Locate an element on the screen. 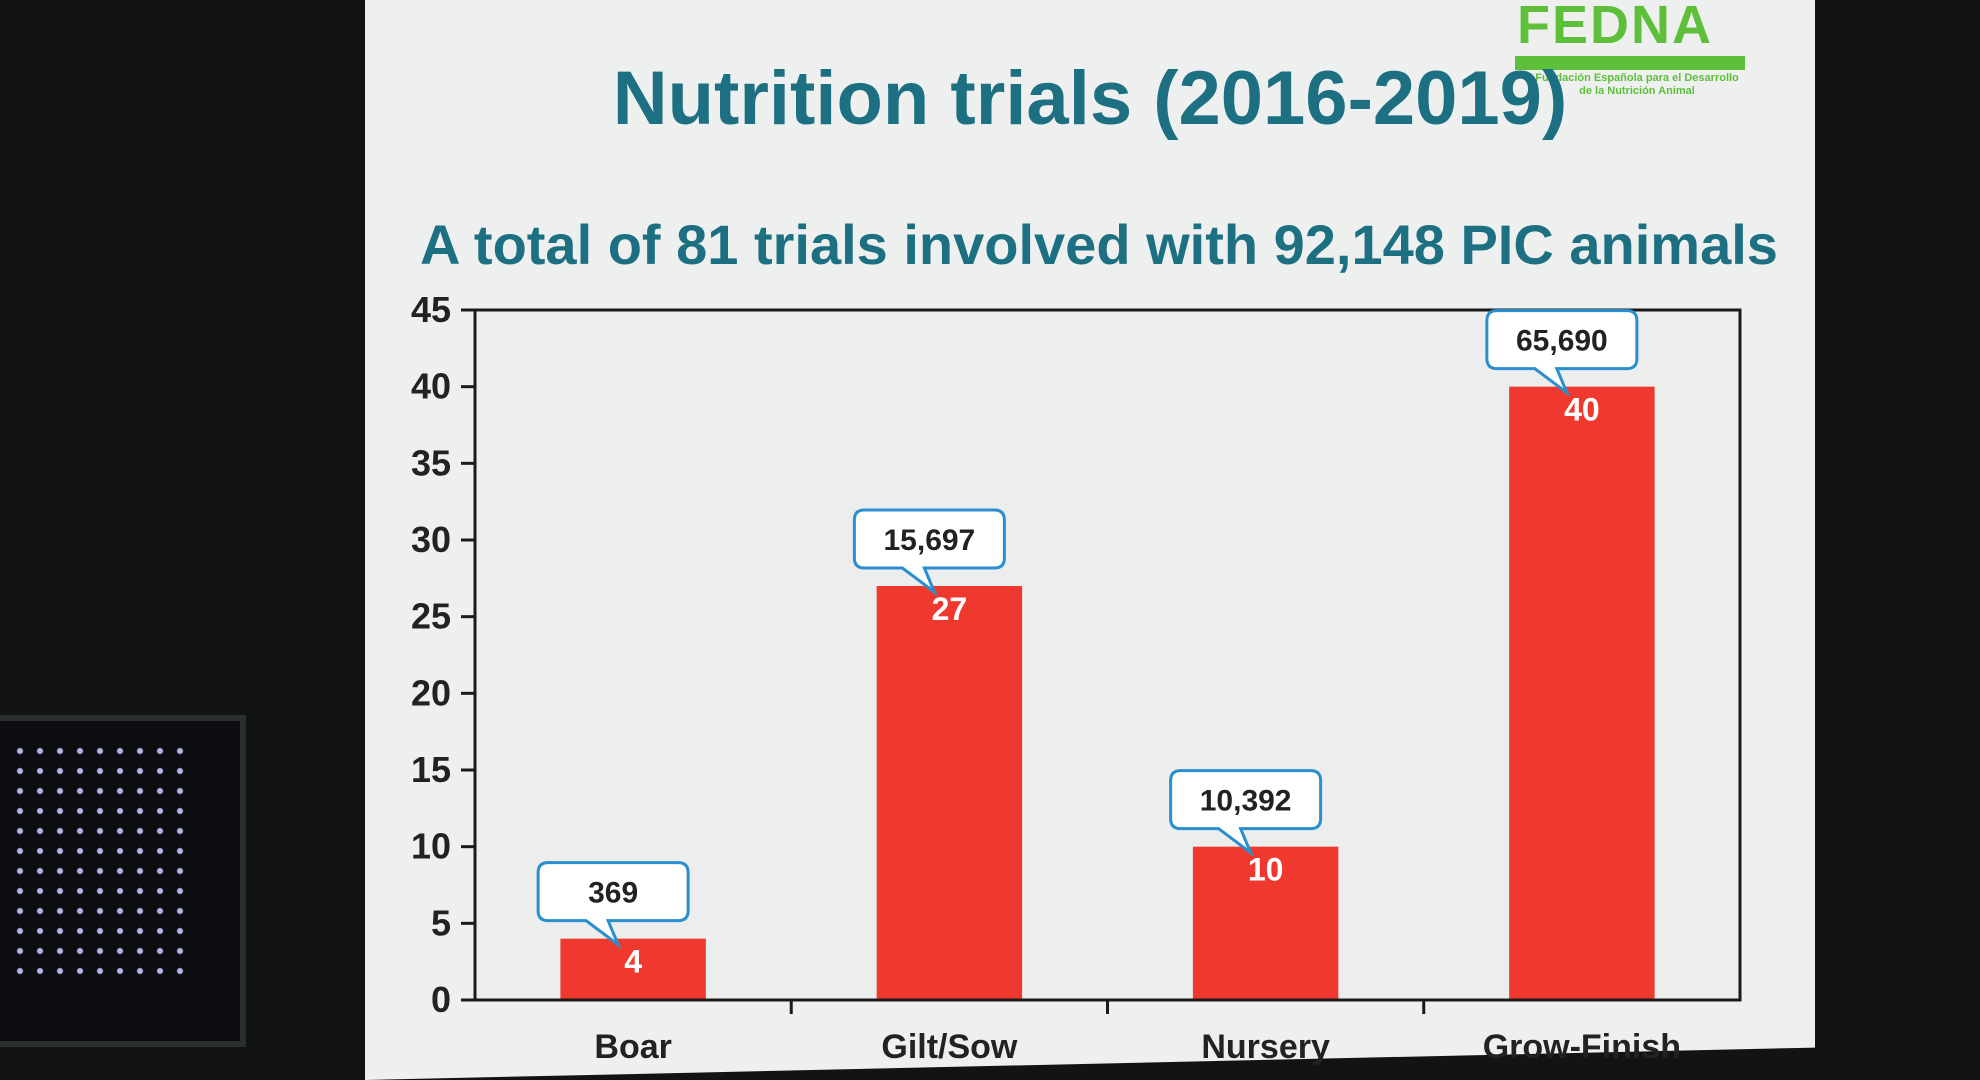 The height and width of the screenshot is (1080, 1980). callout-label: 10,392 is located at coordinates (1246, 801).